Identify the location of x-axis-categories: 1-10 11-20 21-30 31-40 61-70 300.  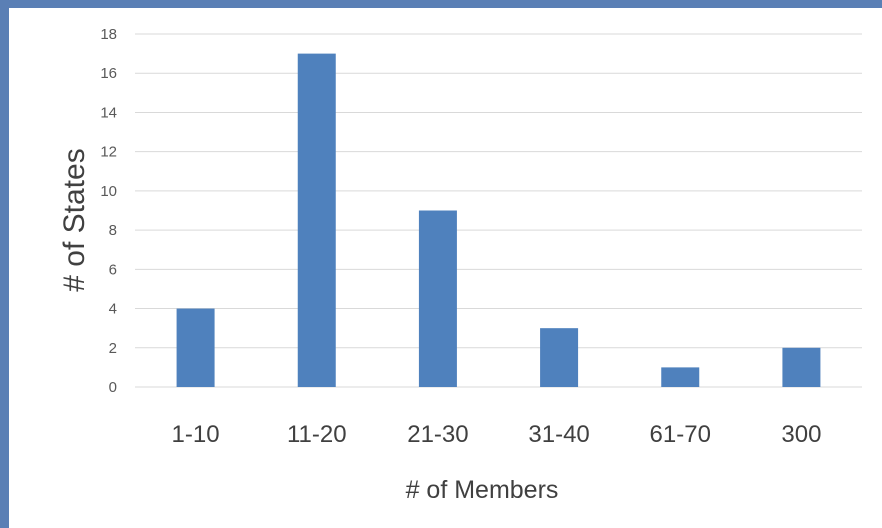
(497, 434).